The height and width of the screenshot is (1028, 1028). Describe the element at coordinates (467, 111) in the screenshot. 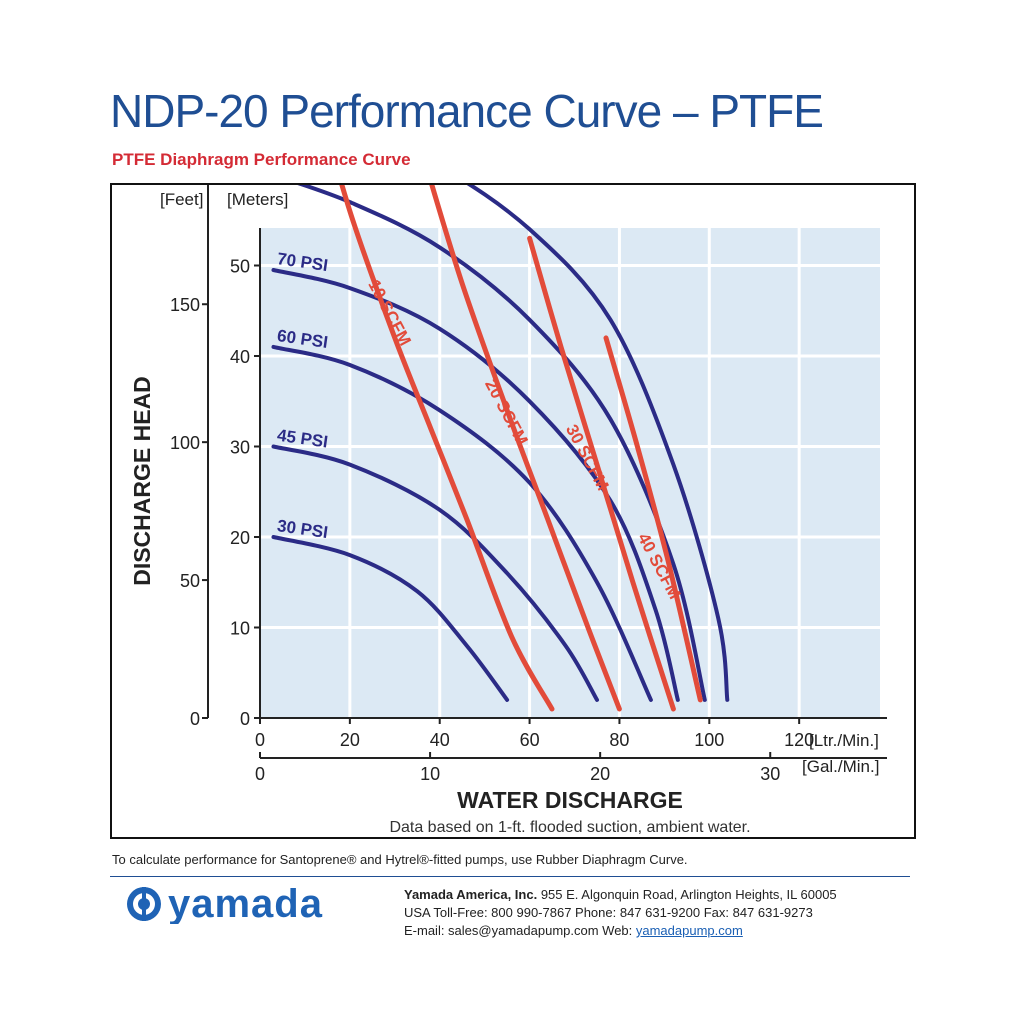

I see `page-title: NDP-20 Performance Curve – PTFE` at that location.